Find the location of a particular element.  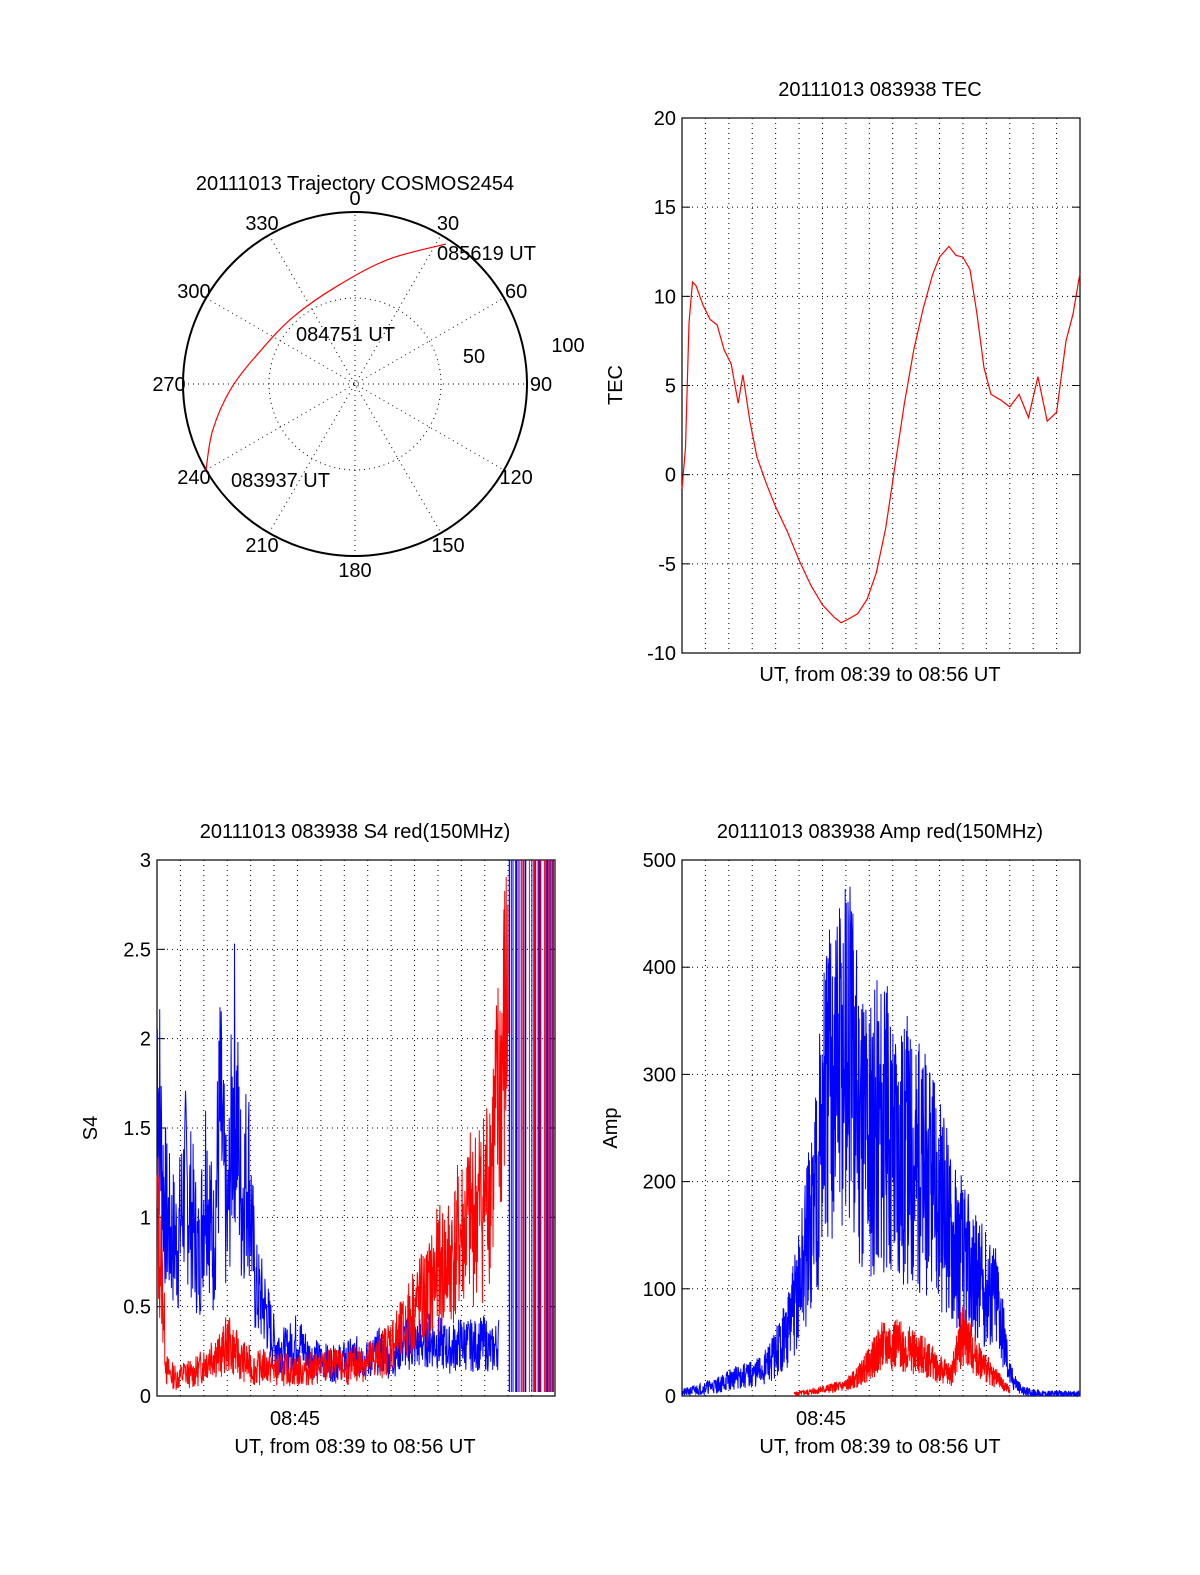

y-tick-label: 2 is located at coordinates (145, 1040).